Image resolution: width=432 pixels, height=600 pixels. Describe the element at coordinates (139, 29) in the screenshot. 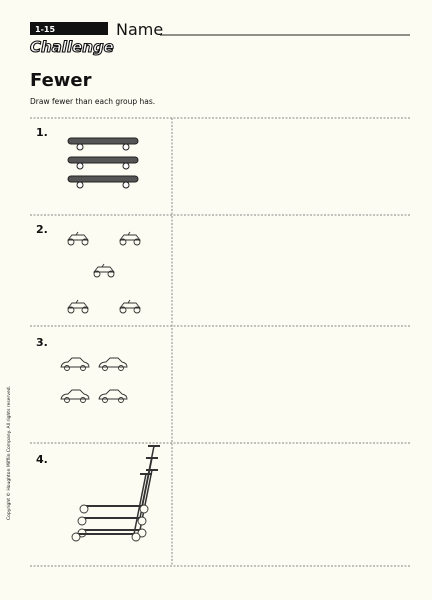

I see `name-label: Name` at that location.